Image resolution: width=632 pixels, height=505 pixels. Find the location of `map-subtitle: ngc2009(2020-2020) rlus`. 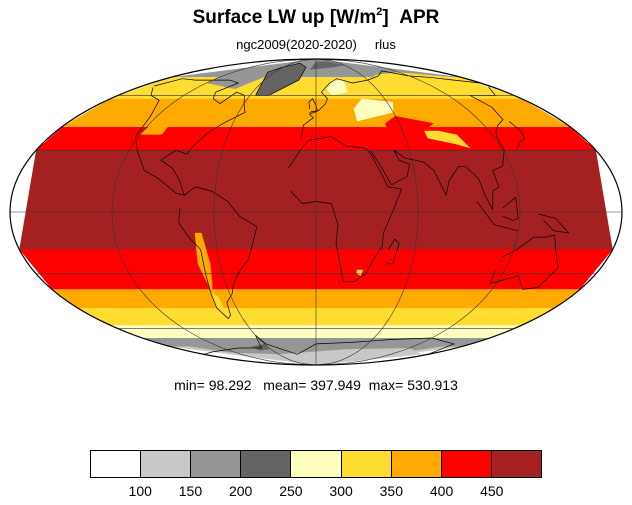

map-subtitle: ngc2009(2020-2020) rlus is located at coordinates (316, 44).